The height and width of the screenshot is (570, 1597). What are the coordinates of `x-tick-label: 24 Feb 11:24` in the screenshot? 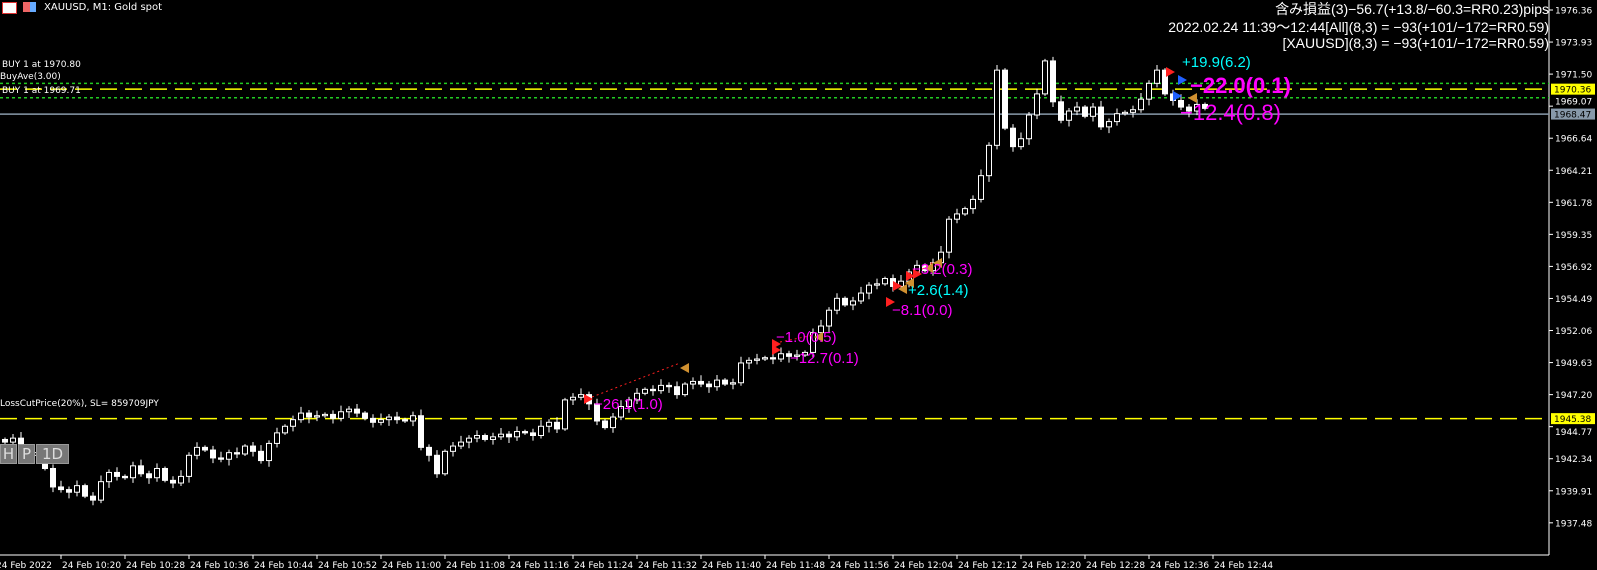 It's located at (603, 565).